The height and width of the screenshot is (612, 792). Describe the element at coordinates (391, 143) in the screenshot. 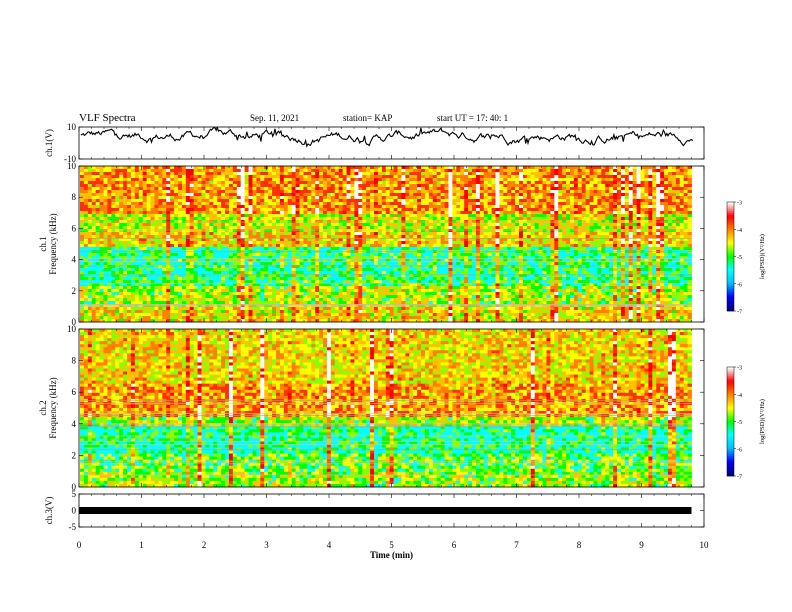

I see `ch1-frame` at that location.